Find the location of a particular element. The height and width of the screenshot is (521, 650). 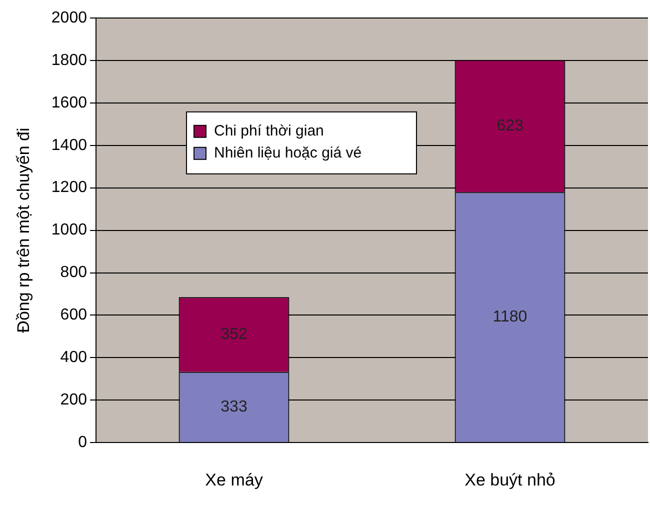

legend-label: Nhiên liệu hoặc giá vé is located at coordinates (288, 153).